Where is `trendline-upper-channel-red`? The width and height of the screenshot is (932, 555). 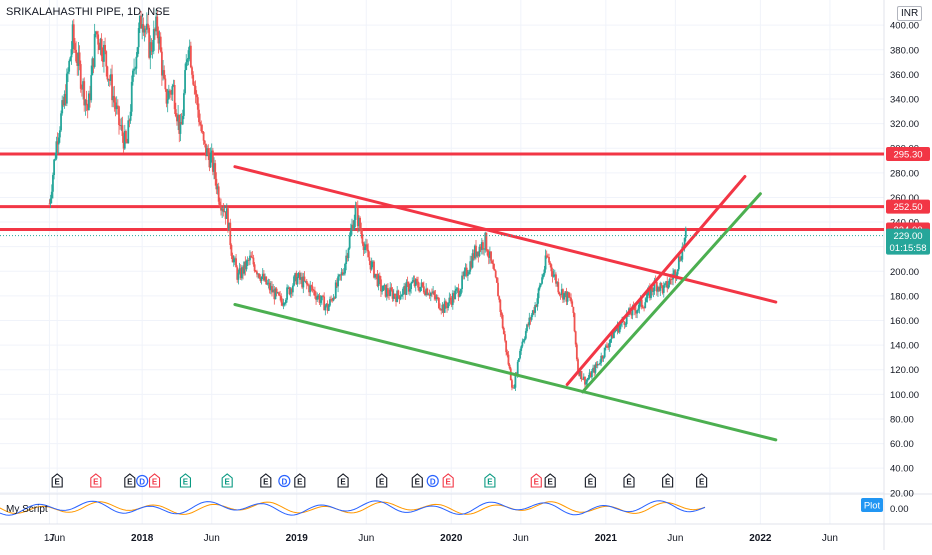
trendline-upper-channel-red is located at coordinates (505, 234).